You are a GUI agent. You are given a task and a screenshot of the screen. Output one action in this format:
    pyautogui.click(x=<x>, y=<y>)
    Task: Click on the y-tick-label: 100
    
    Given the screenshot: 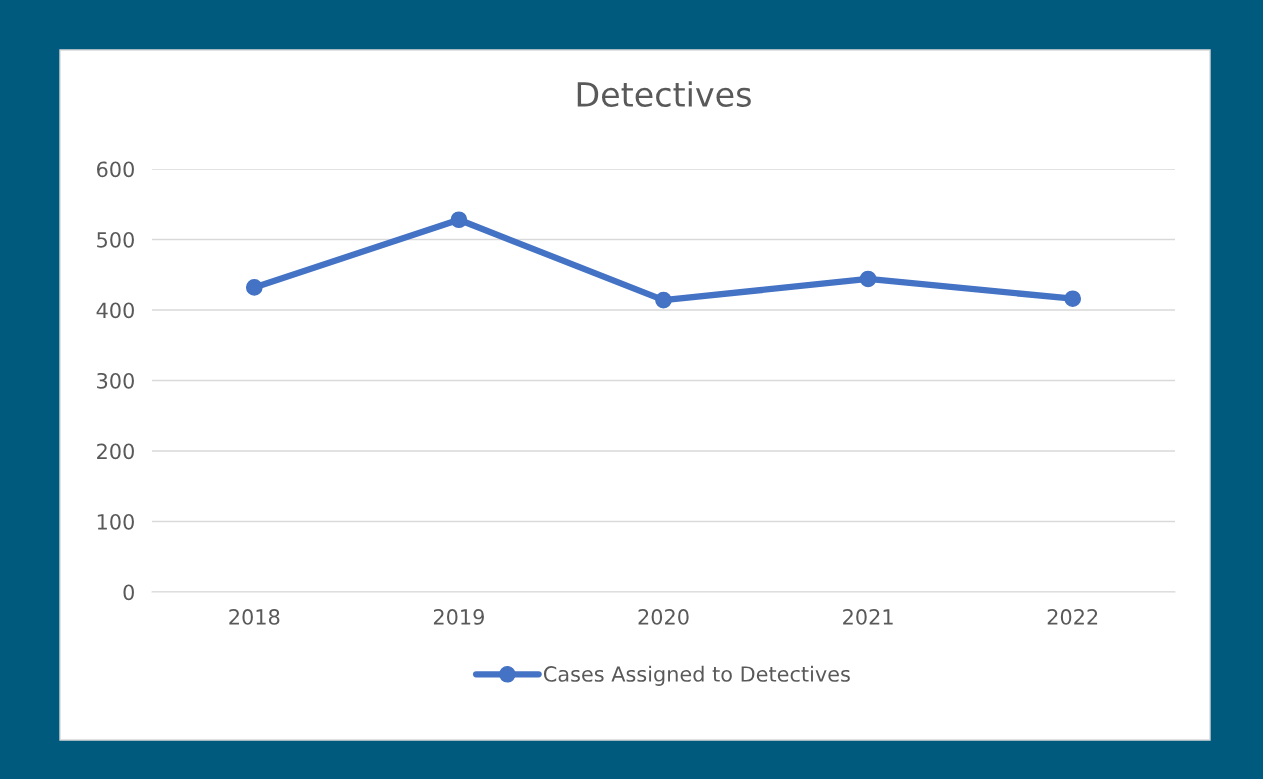 What is the action you would take?
    pyautogui.click(x=115, y=521)
    